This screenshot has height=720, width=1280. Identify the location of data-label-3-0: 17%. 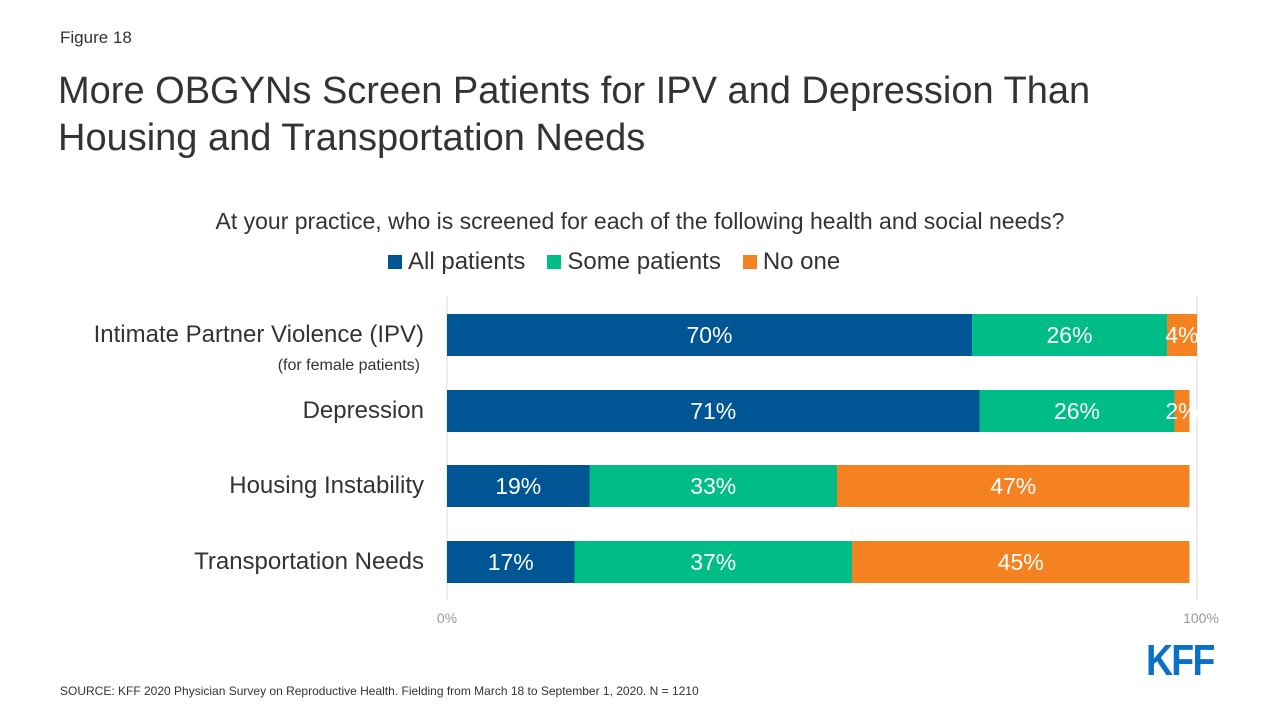
(511, 562).